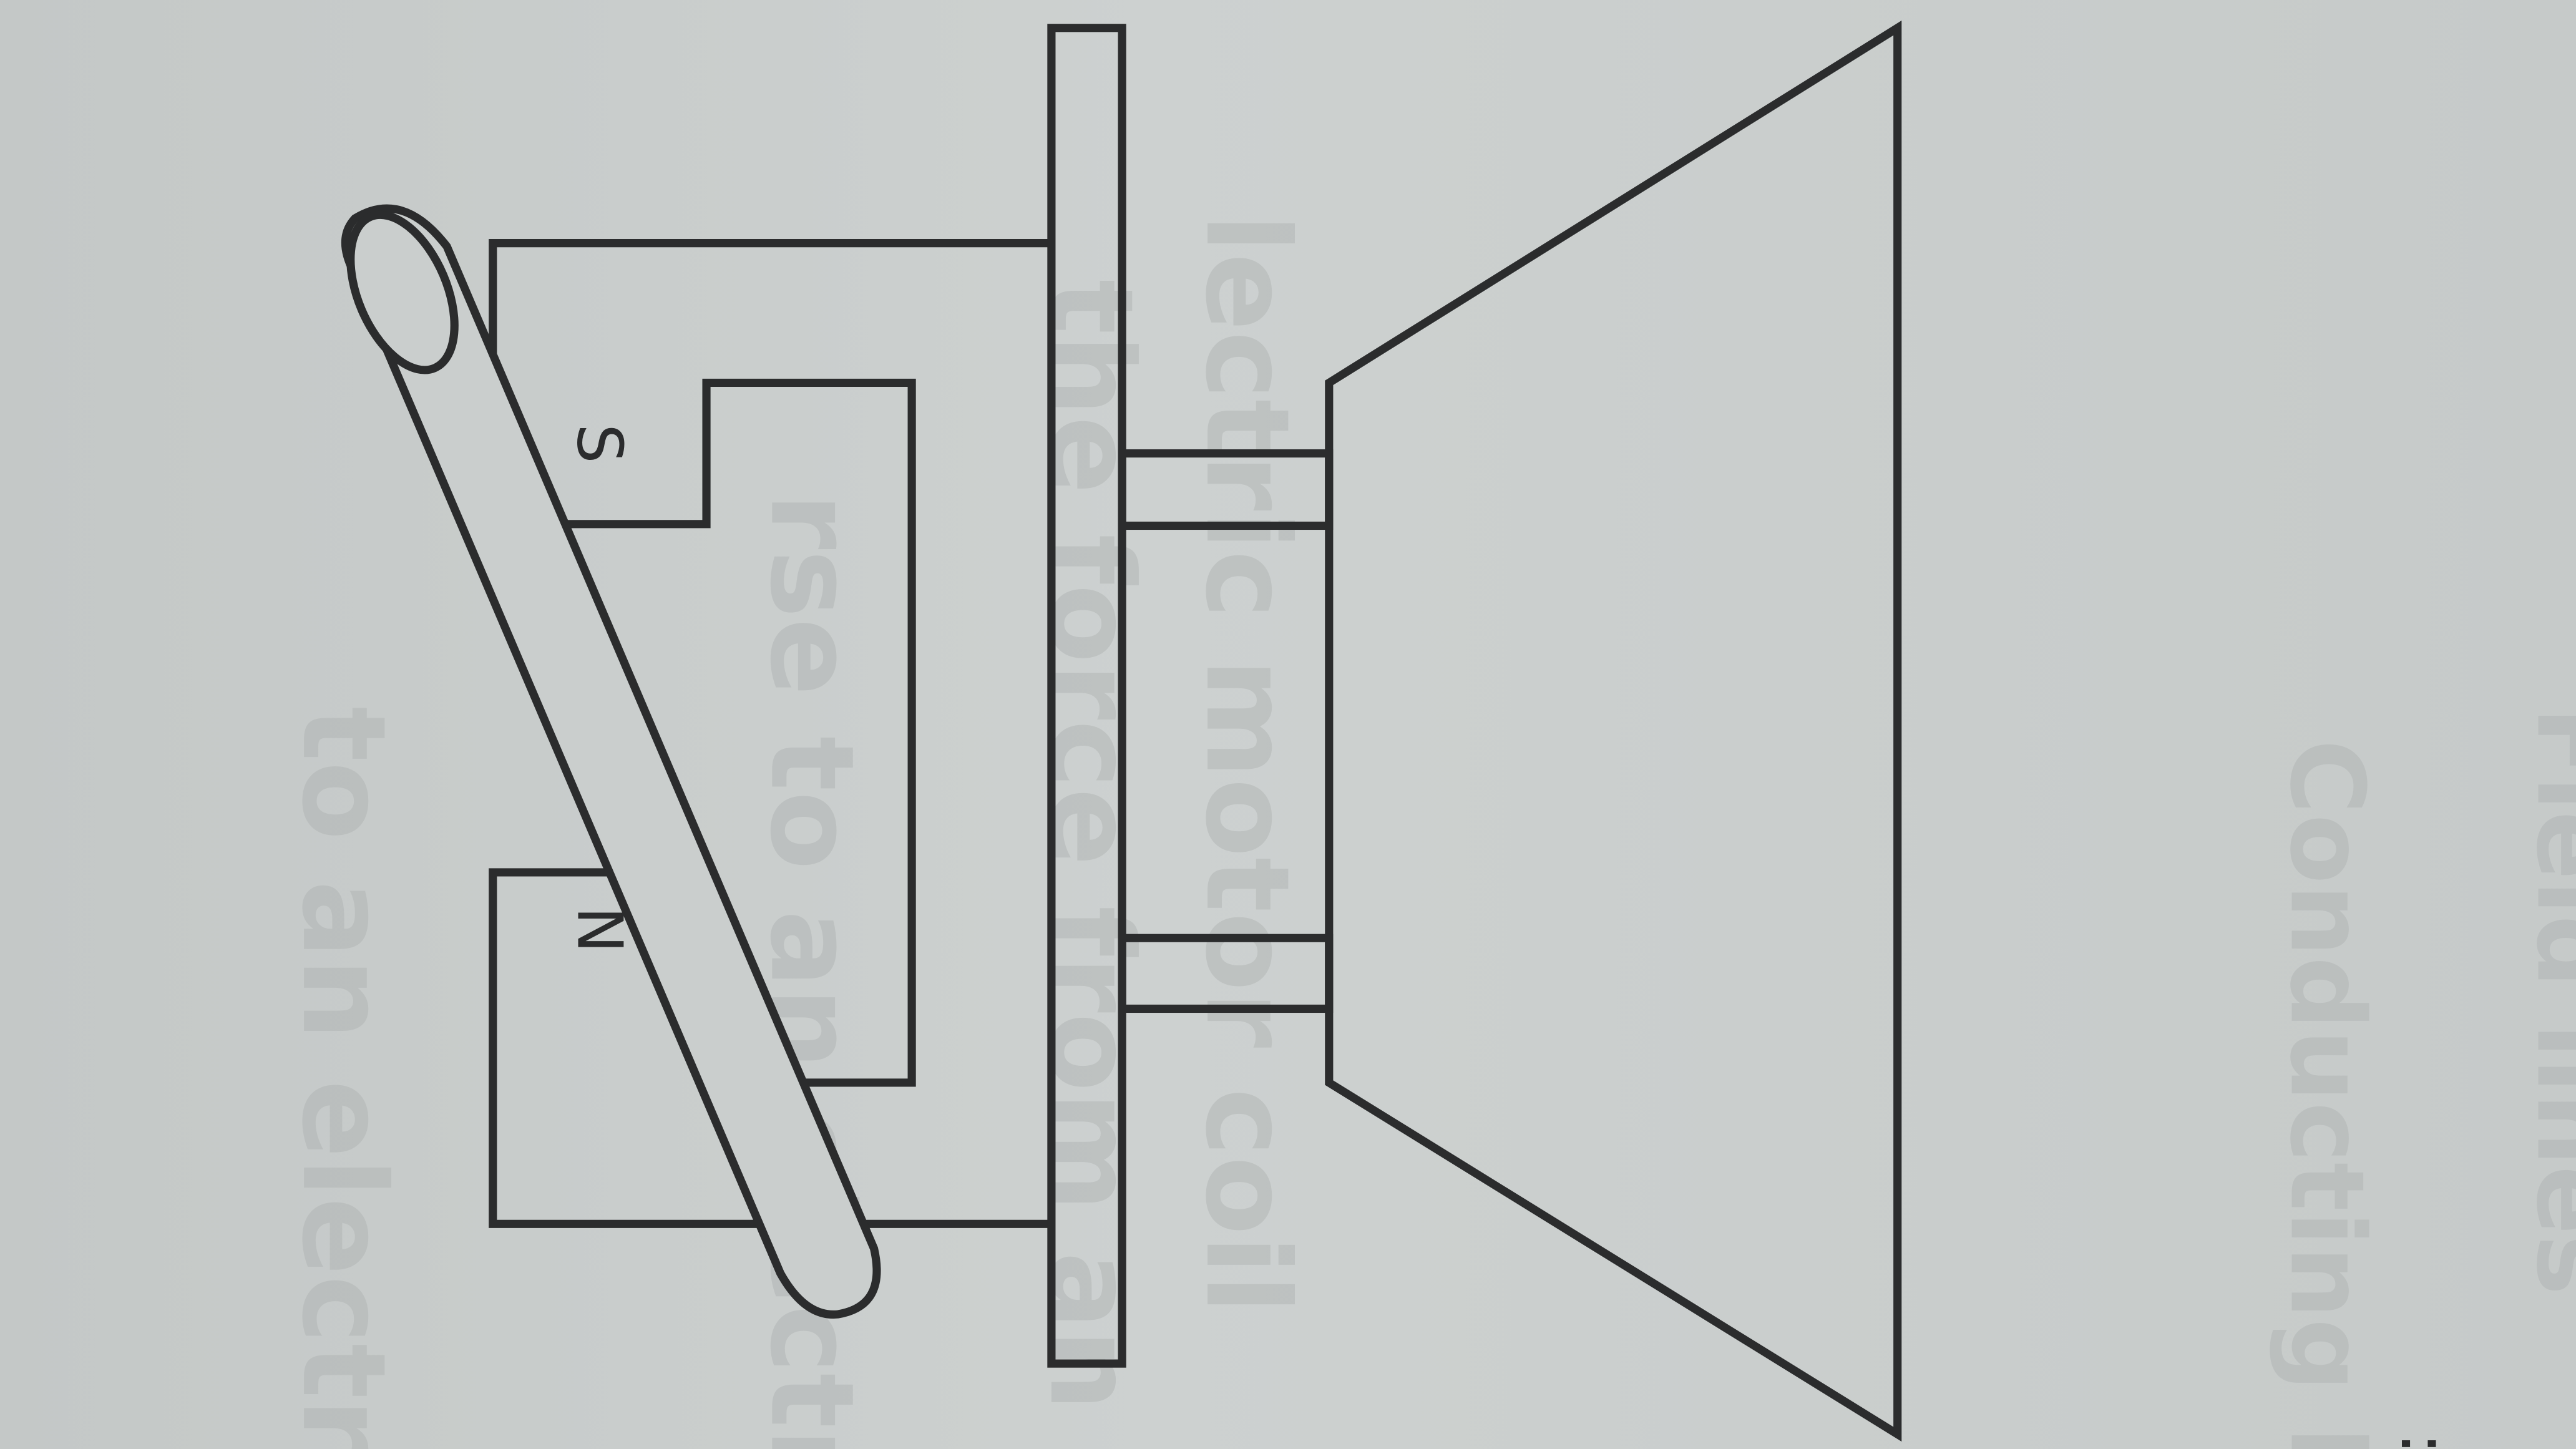  What do you see at coordinates (402, 292) in the screenshot?
I see `coil-end-cap` at bounding box center [402, 292].